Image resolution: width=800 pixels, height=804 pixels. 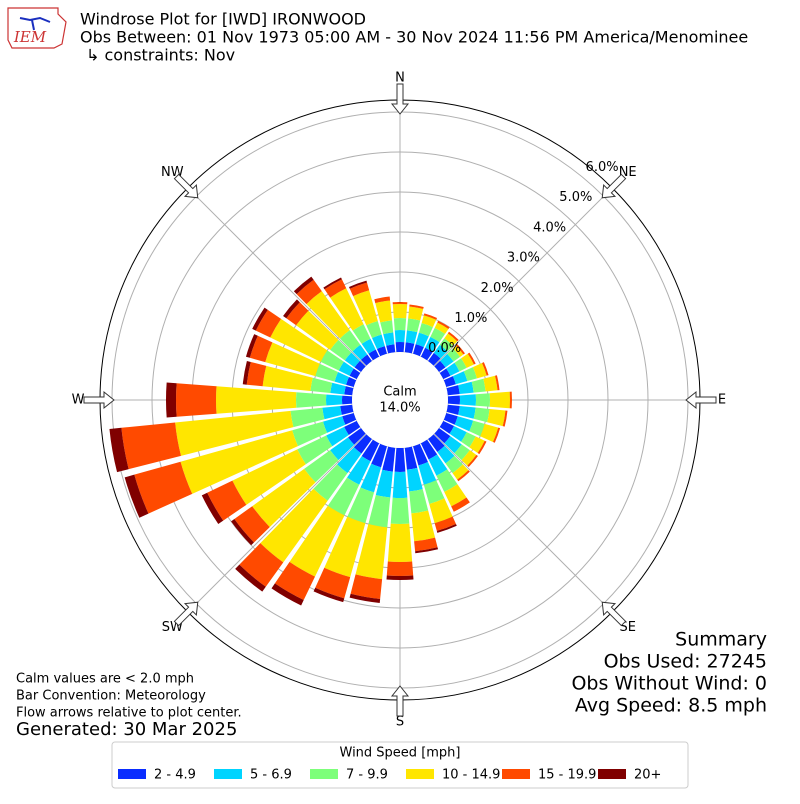 What do you see at coordinates (567, 775) in the screenshot?
I see `legend-label: 15 - 19.9` at bounding box center [567, 775].